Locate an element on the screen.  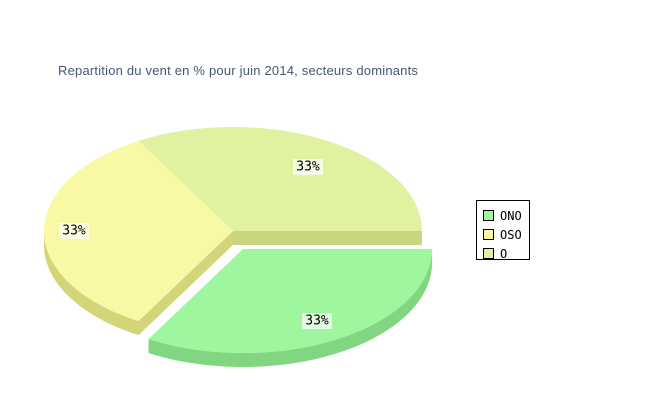
legend-box: ONO OSO O is located at coordinates (503, 230).